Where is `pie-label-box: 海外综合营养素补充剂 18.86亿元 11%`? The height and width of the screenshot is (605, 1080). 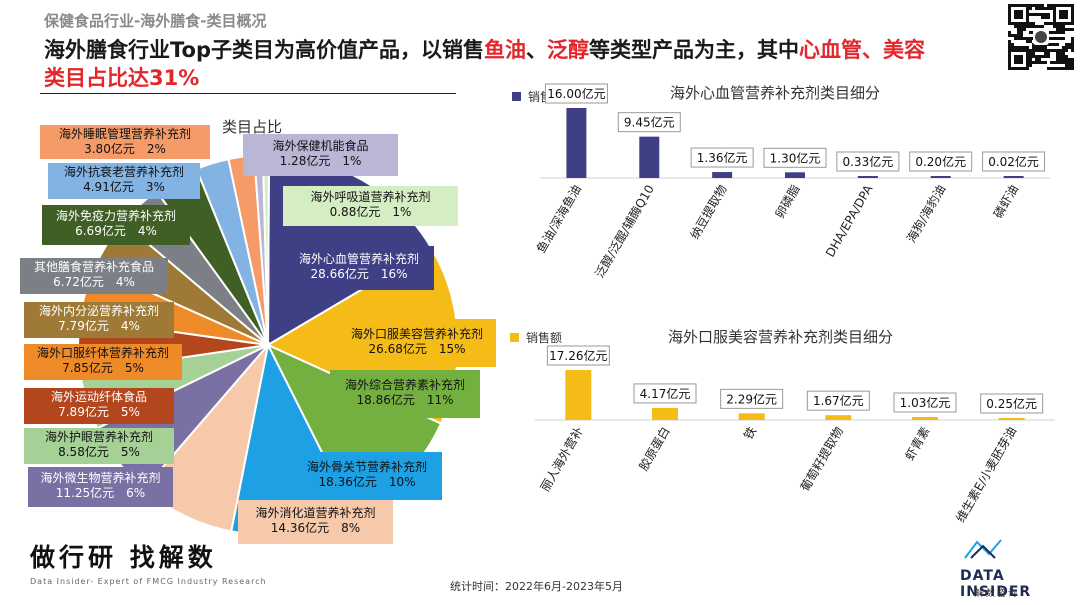 pie-label-box: 海外综合营养素补充剂 18.86亿元 11% is located at coordinates (405, 394).